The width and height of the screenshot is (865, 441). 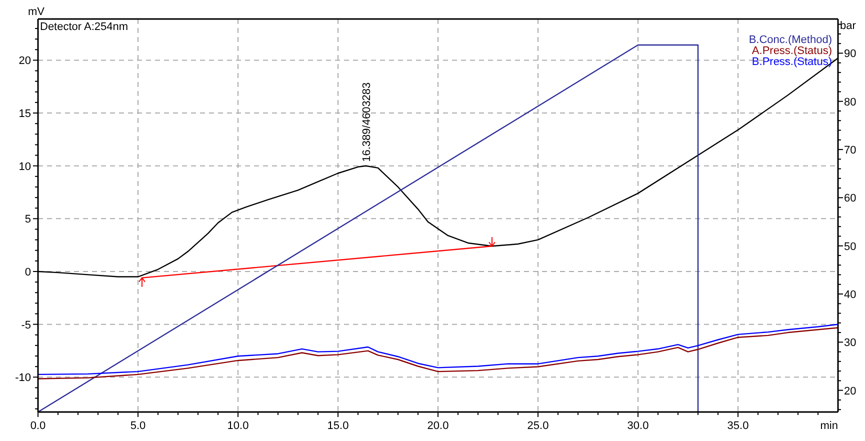 What do you see at coordinates (738, 426) in the screenshot?
I see `x-tick-label: 35.0` at bounding box center [738, 426].